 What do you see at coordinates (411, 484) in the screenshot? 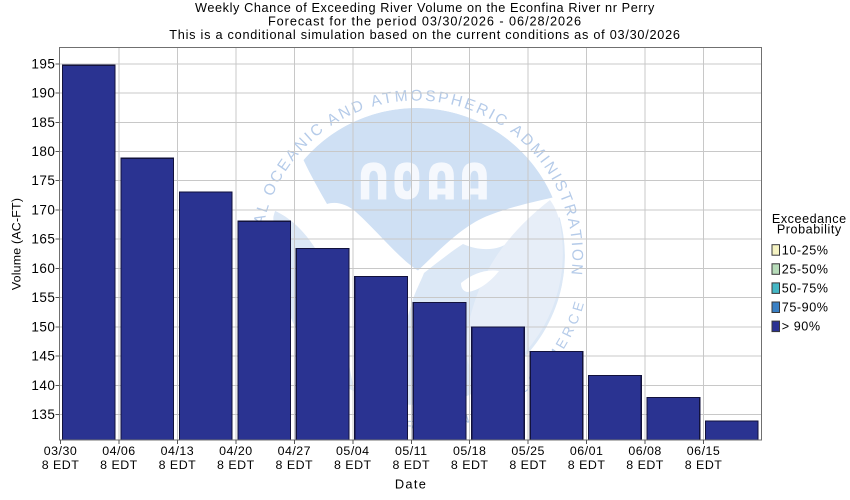
I see `svg-text: Date` at bounding box center [411, 484].